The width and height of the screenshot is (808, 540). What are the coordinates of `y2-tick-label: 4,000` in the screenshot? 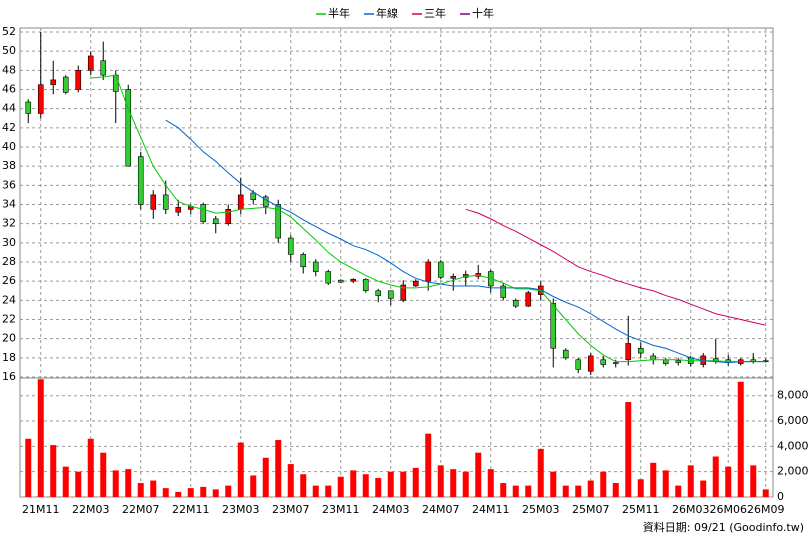 It's located at (792, 445).